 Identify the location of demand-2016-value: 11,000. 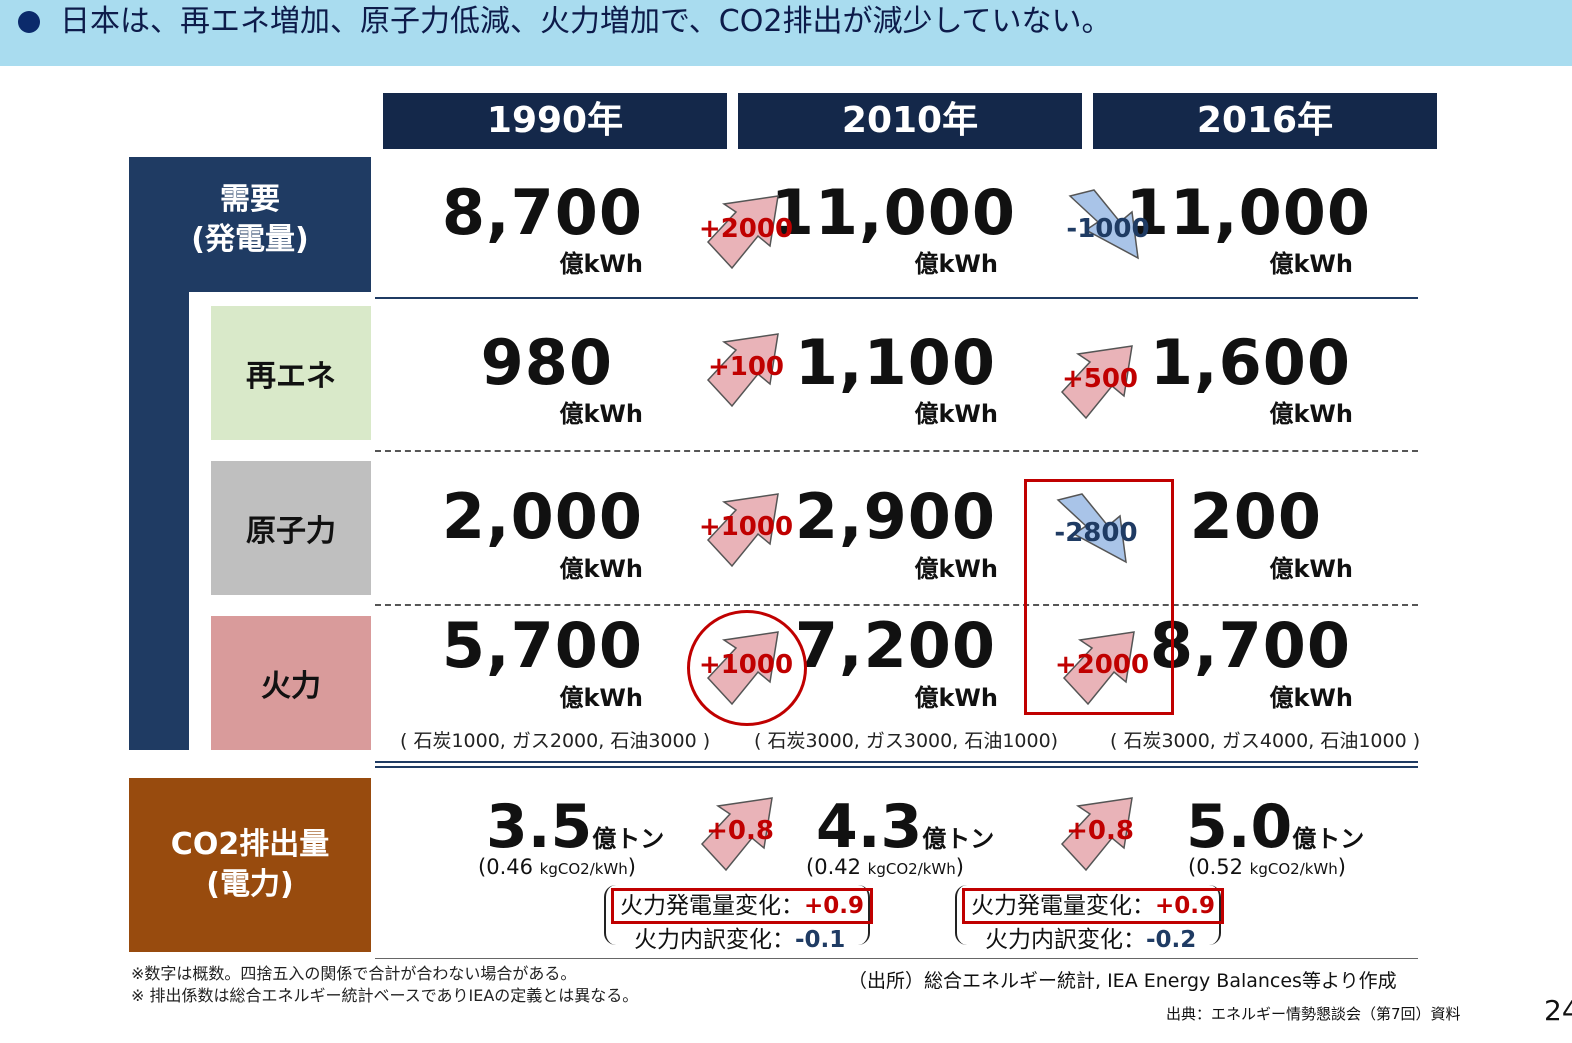
(1248, 212).